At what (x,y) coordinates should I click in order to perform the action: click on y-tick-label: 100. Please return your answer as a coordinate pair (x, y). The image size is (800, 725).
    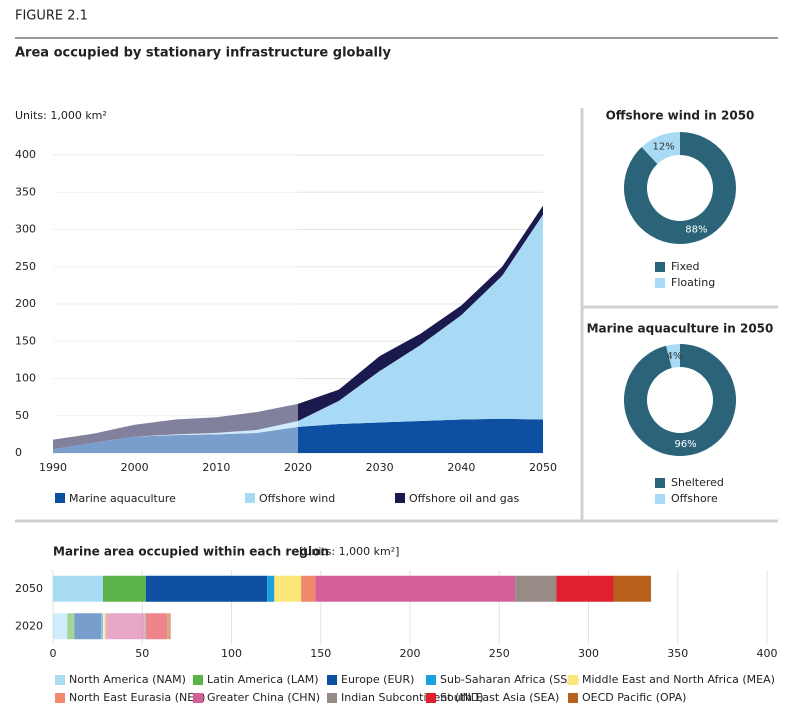
    Looking at the image, I should click on (25, 378).